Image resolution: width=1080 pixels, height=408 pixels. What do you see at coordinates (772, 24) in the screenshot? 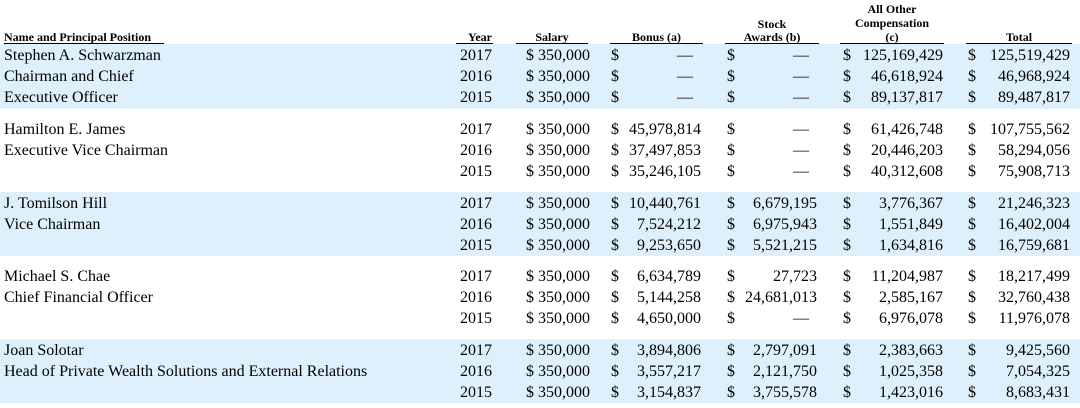
I see `header-stock-line1: Stock` at bounding box center [772, 24].